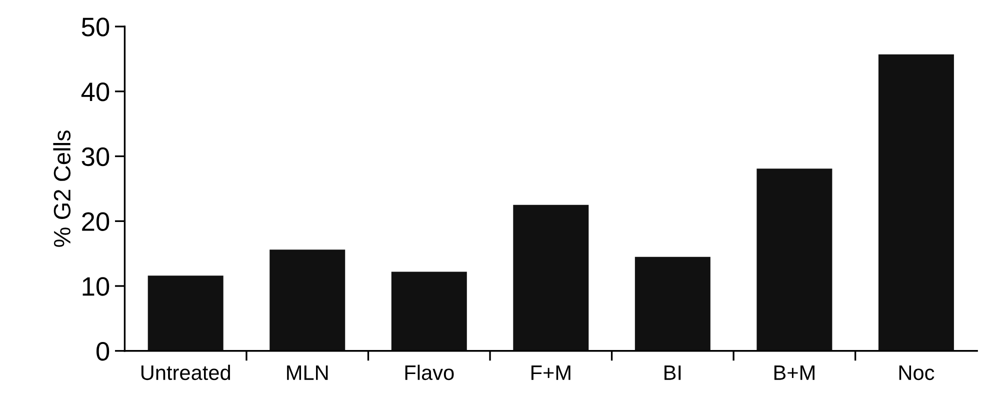  I want to click on x-tick-label: MLN, so click(307, 373).